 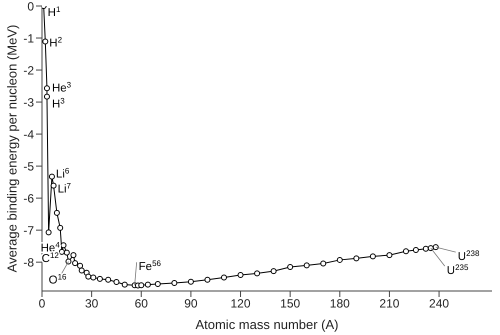 What do you see at coordinates (58, 279) in the screenshot?
I see `annotation: O$^{16}$` at bounding box center [58, 279].